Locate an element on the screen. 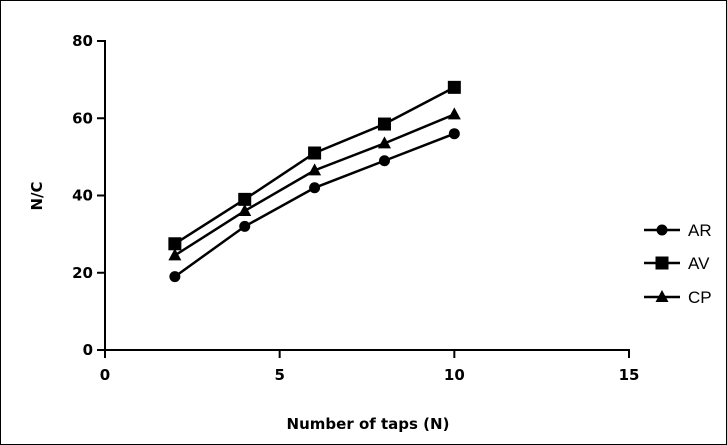  x-tick-label: 5 is located at coordinates (279, 375).